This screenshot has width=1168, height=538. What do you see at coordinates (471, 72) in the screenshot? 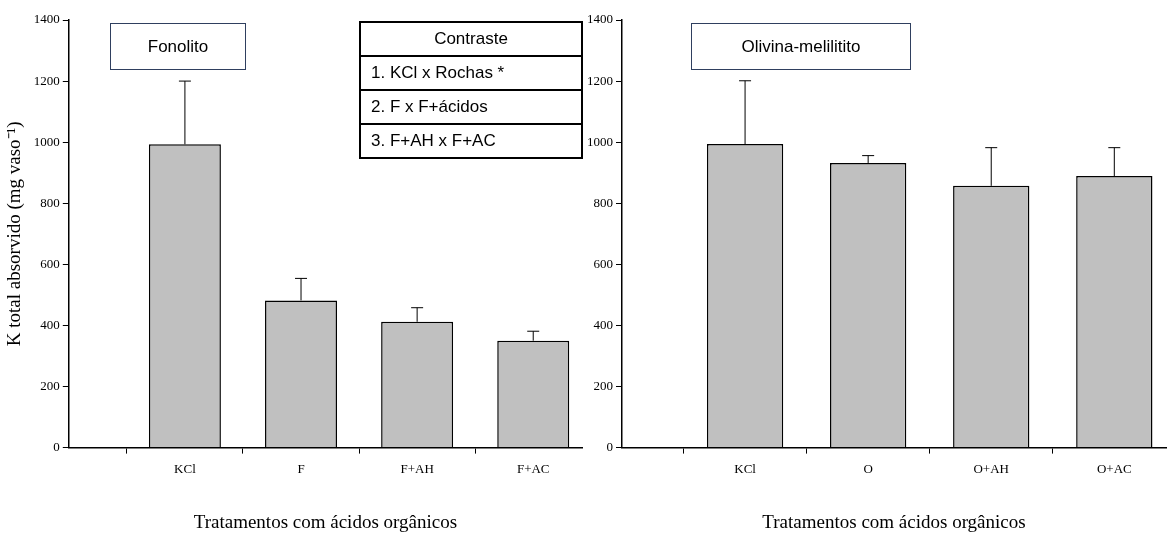
I see `annotation: 1. KCl x Rochas *` at bounding box center [471, 72].